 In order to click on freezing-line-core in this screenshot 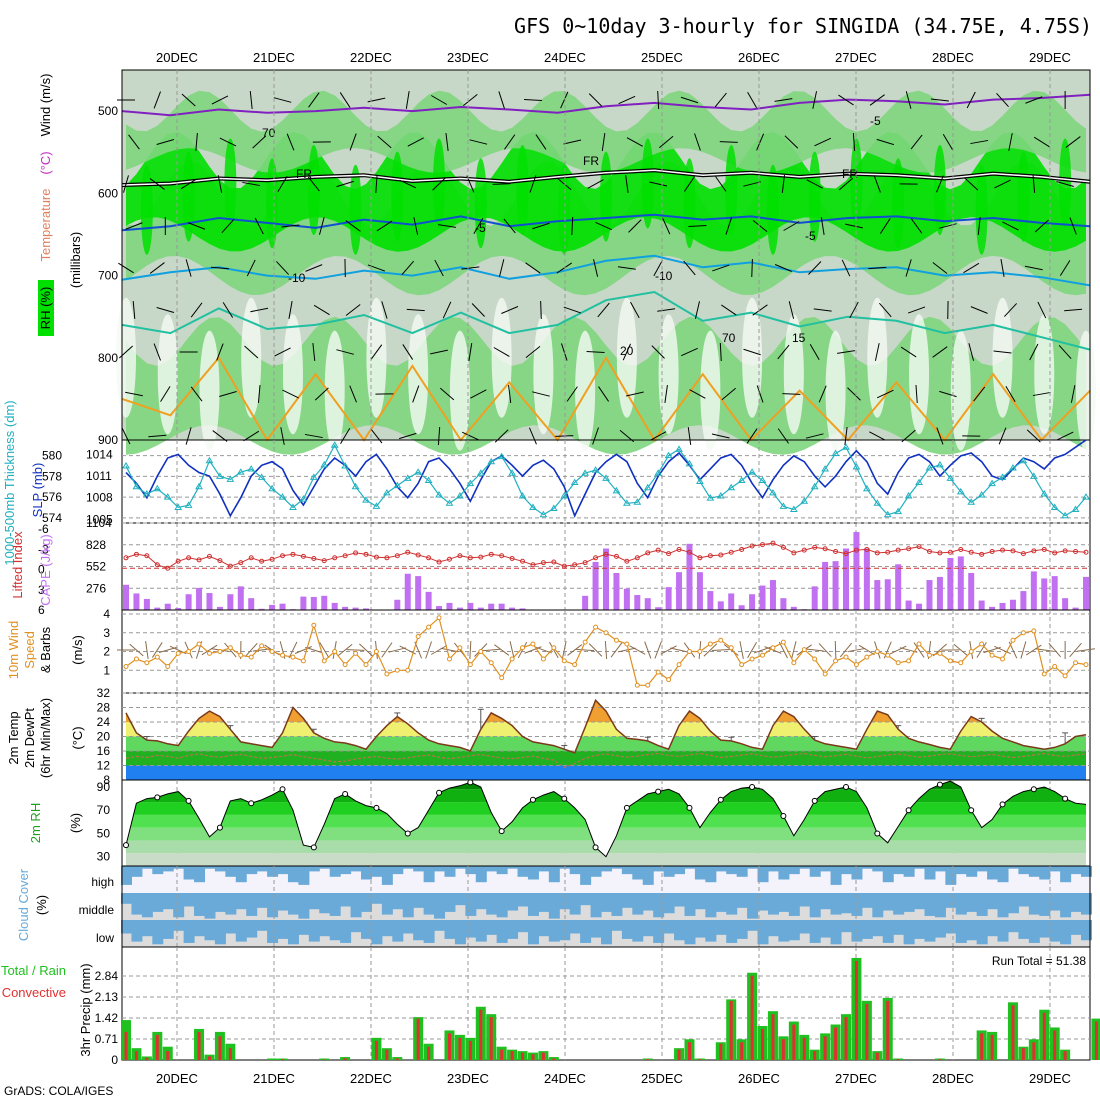, I will do `click(606, 177)`.